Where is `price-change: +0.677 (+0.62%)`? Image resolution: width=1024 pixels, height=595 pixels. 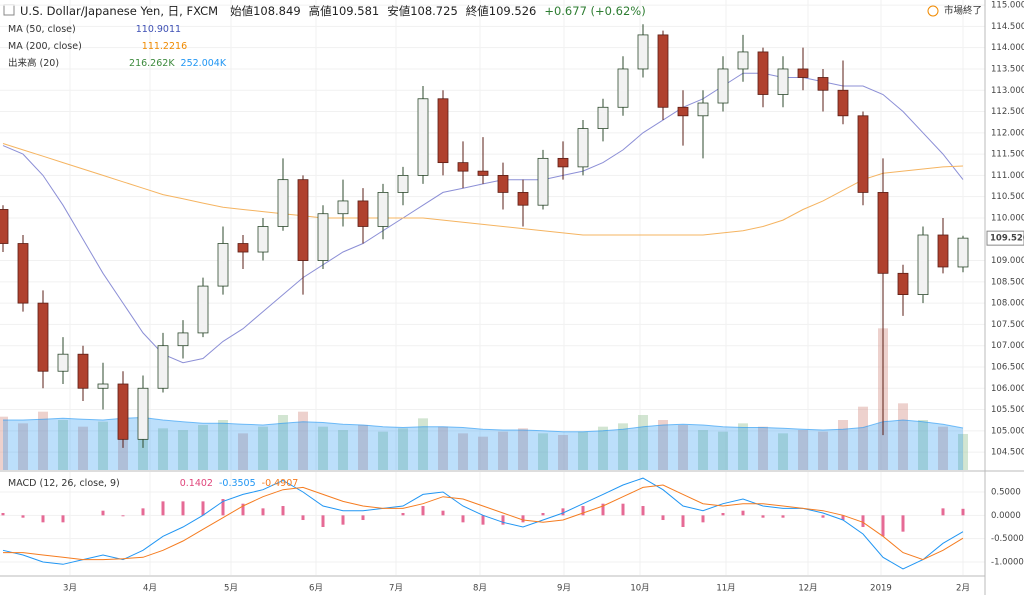
price-change: +0.677 (+0.62%) is located at coordinates (594, 11).